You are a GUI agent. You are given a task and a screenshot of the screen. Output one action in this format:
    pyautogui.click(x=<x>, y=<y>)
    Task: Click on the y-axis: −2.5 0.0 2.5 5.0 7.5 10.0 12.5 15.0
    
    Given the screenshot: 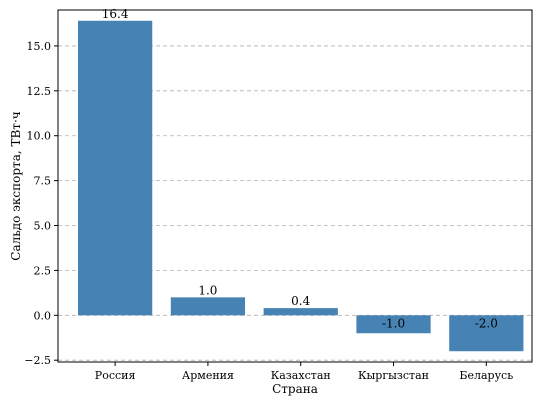 What is the action you would take?
    pyautogui.click(x=41, y=203)
    